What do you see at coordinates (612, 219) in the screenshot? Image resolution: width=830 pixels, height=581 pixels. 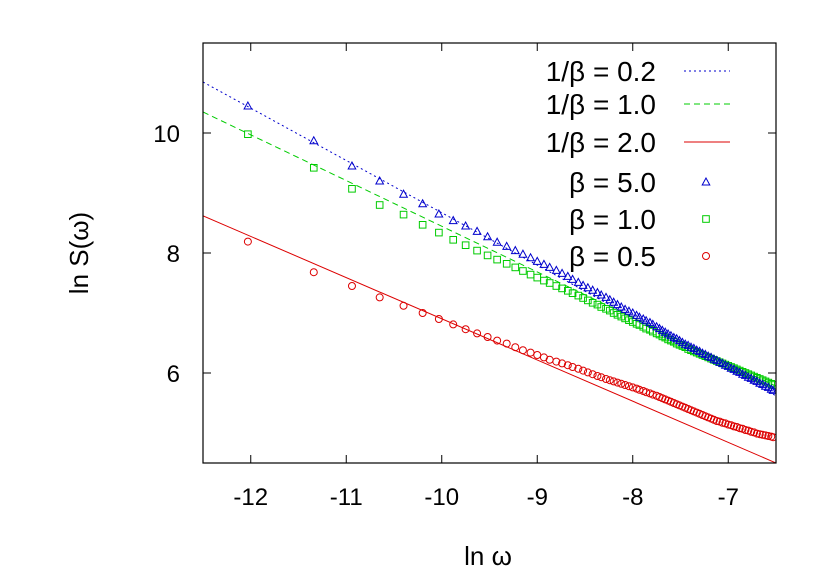 I see `legend-label: β = 1.0` at bounding box center [612, 219].